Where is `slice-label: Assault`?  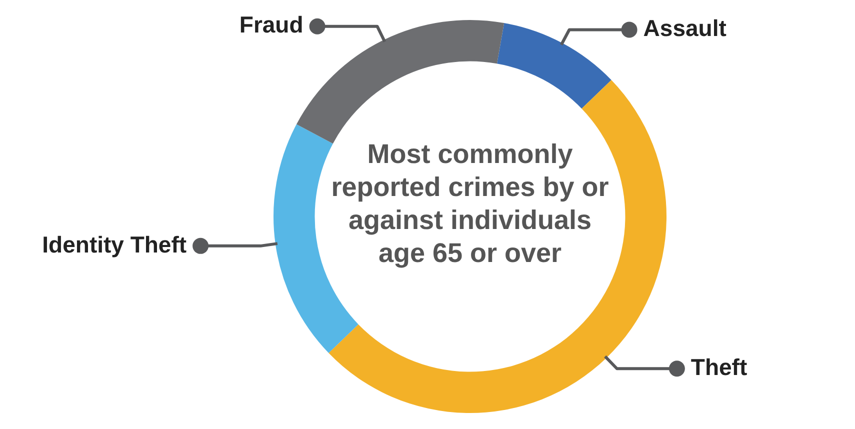
slice-label: Assault is located at coordinates (685, 28).